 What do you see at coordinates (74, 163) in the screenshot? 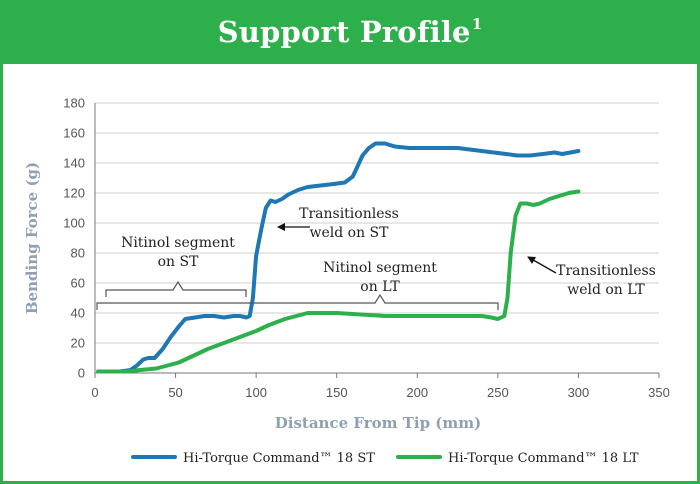
I see `y-tick-label: 140` at bounding box center [74, 163].